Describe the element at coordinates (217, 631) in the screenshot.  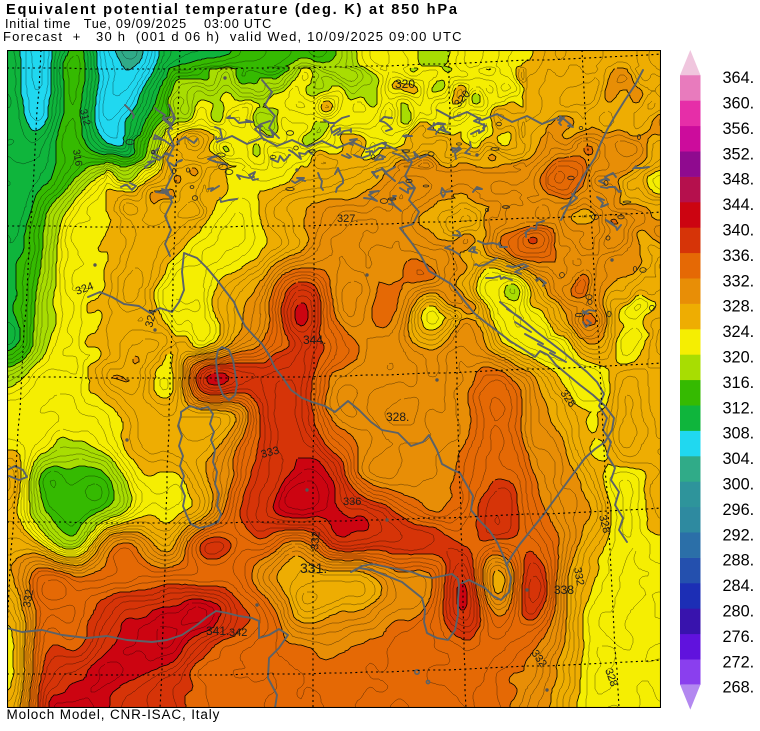
I see `svg-text: 341.` at that location.